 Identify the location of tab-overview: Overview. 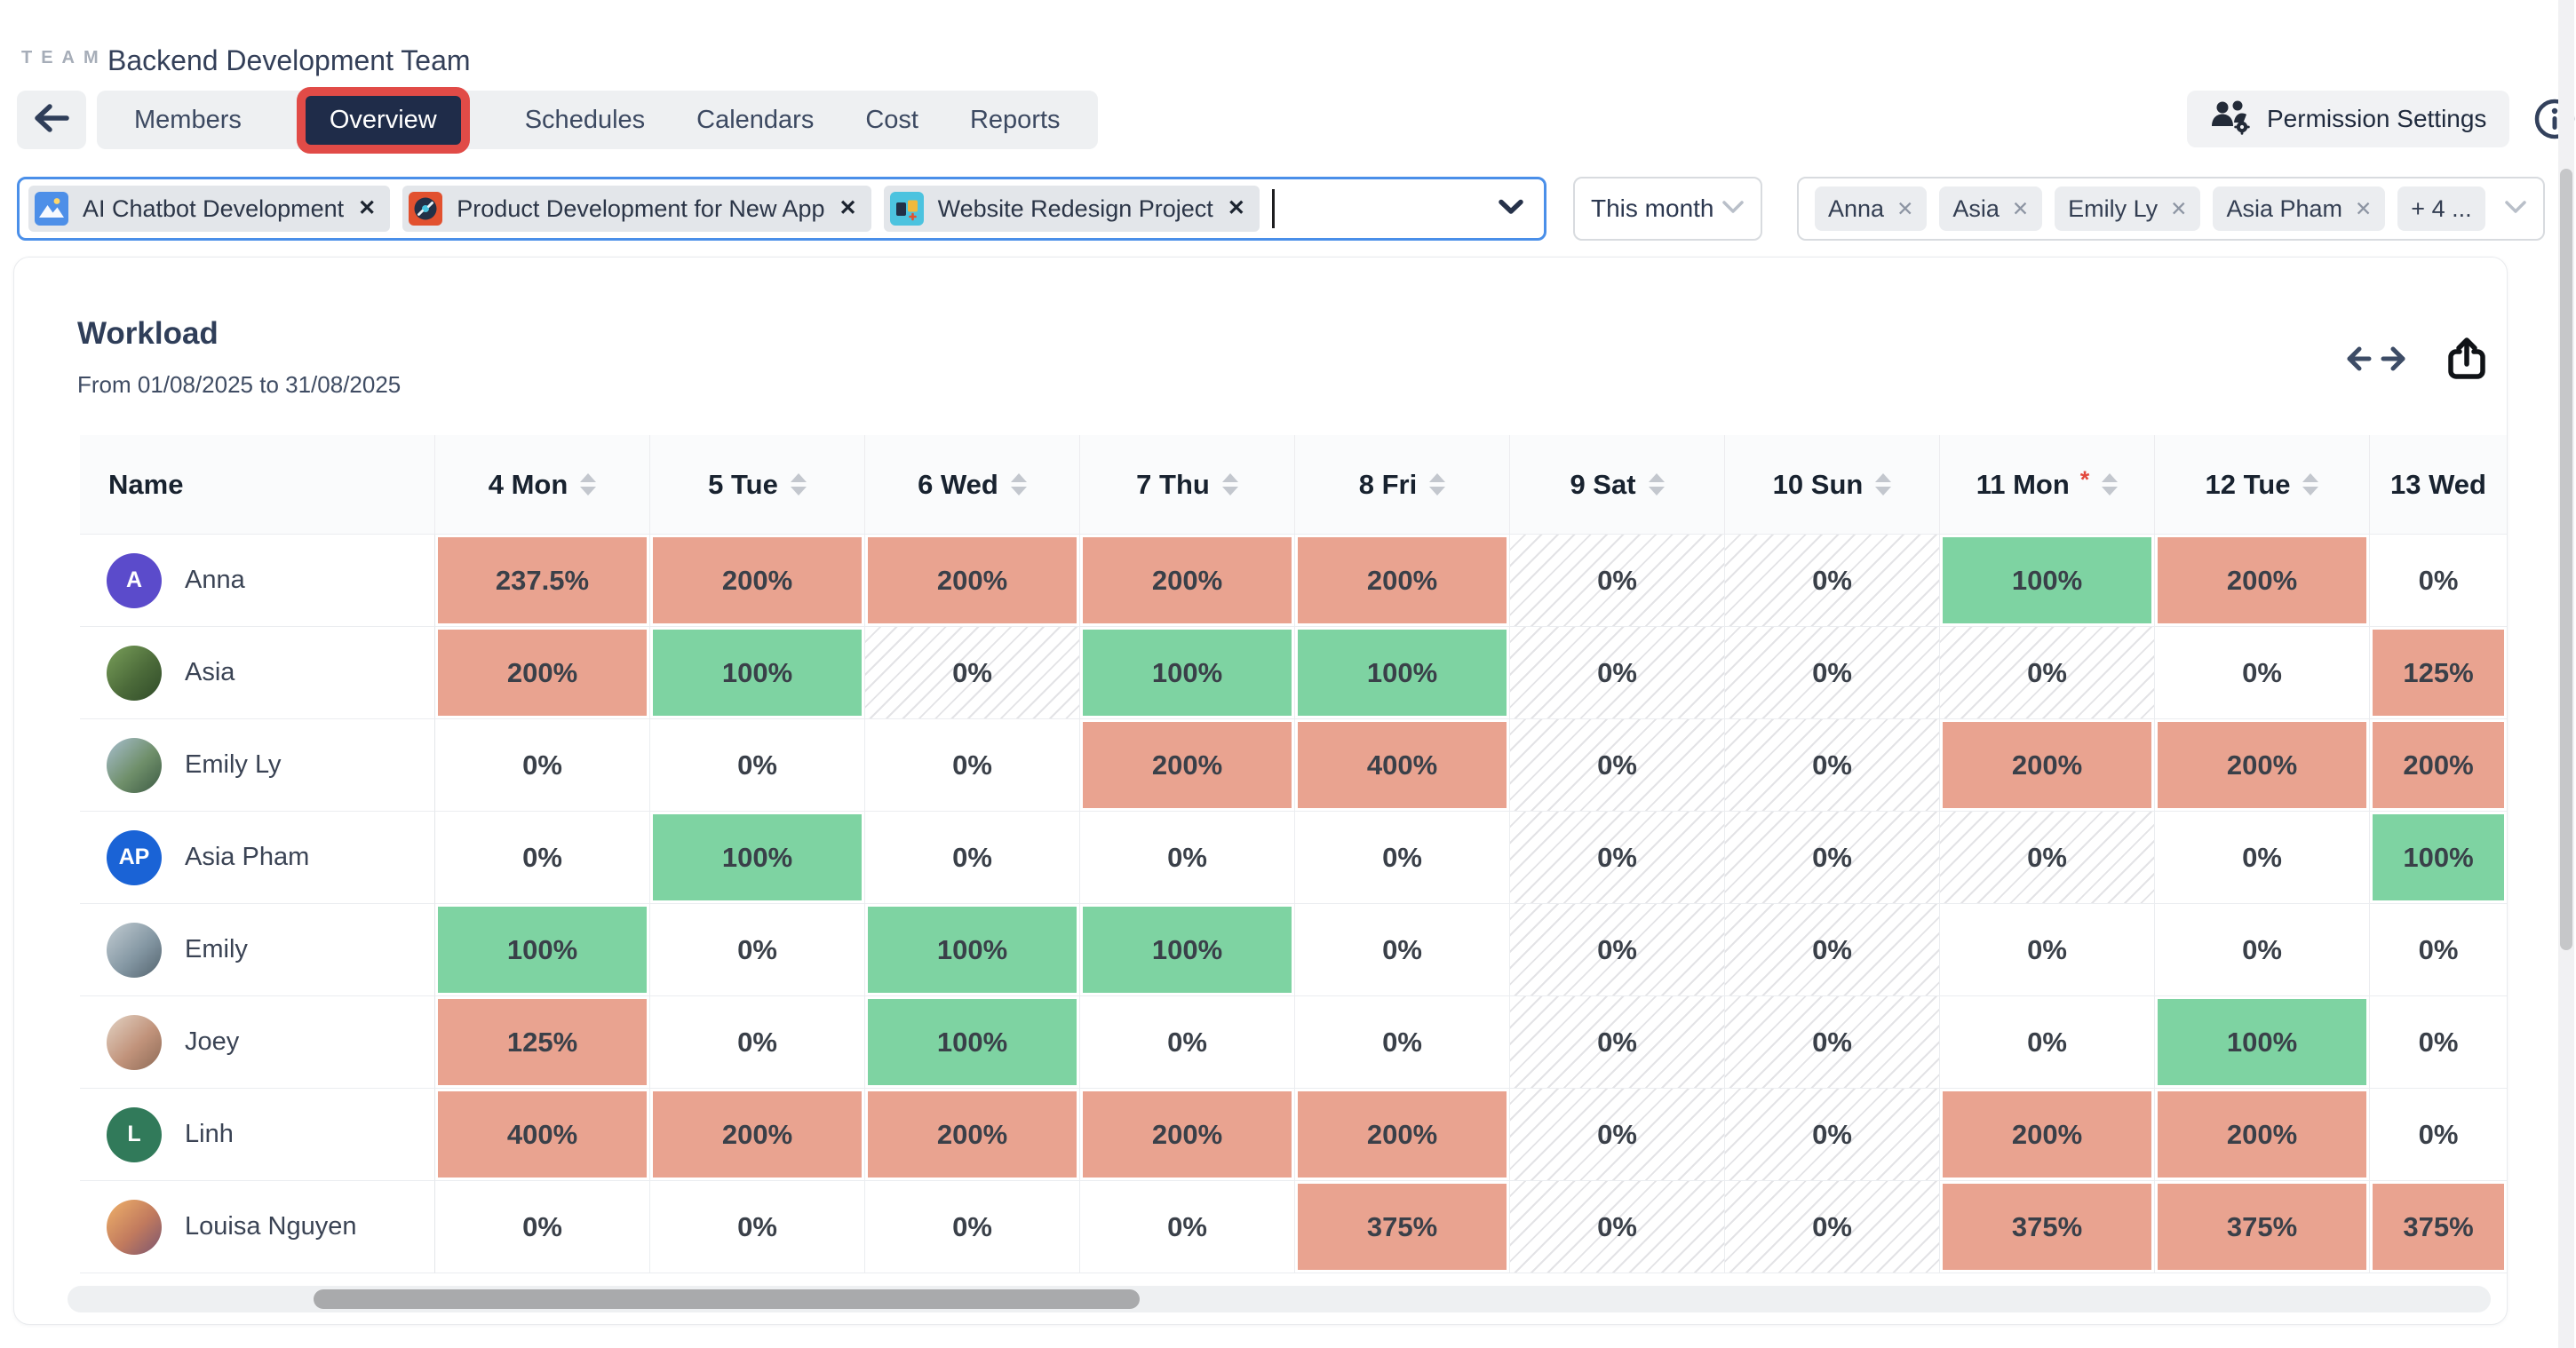
(383, 120).